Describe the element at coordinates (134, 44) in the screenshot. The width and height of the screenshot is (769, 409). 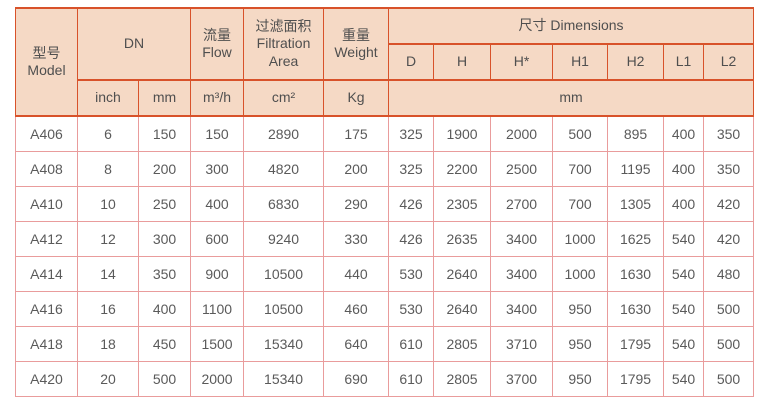
I see `header-dn: DN` at that location.